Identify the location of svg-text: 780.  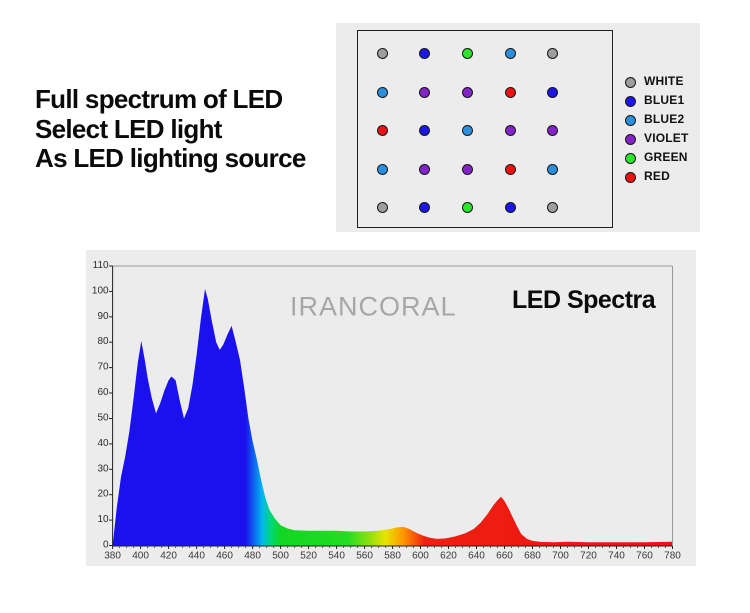
(672, 556).